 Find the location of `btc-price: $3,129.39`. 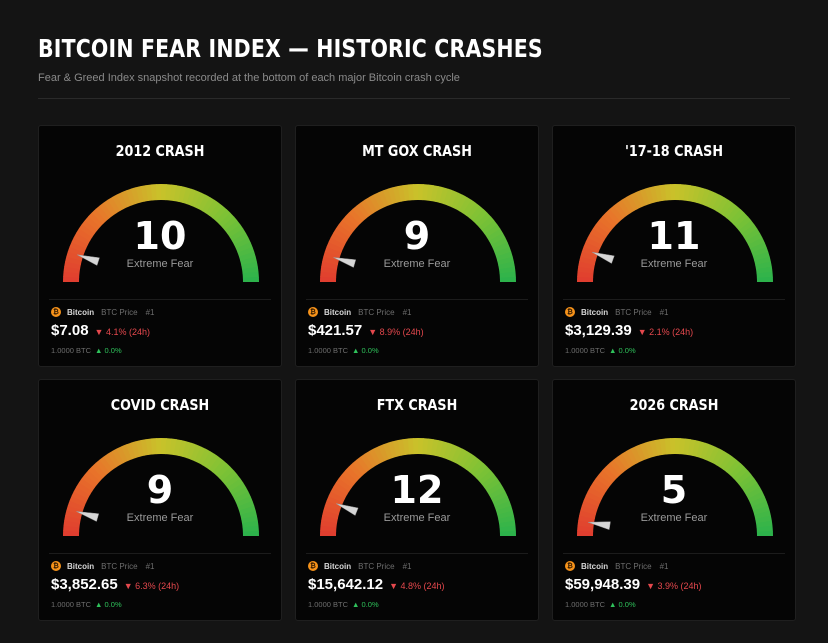

btc-price: $3,129.39 is located at coordinates (598, 330).